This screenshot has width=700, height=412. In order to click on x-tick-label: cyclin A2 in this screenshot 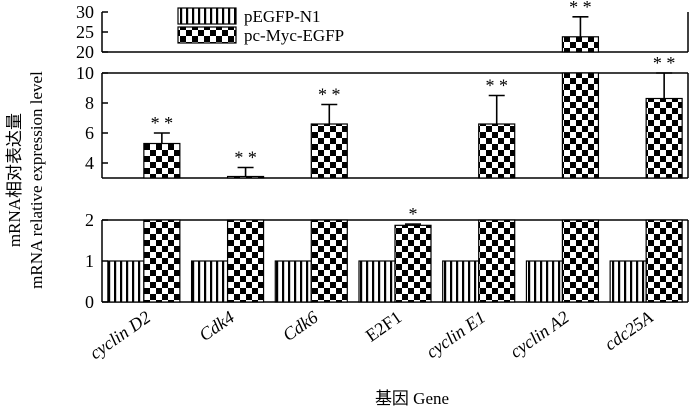, I will do `click(539, 334)`.